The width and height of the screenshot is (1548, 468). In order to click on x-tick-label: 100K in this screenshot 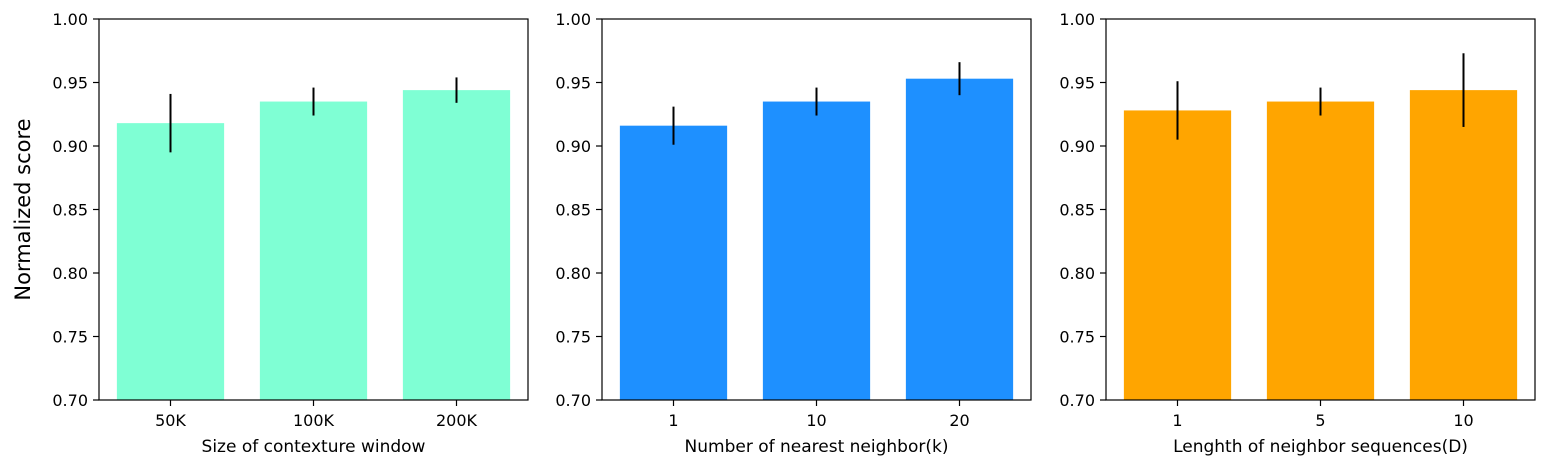, I will do `click(314, 420)`.